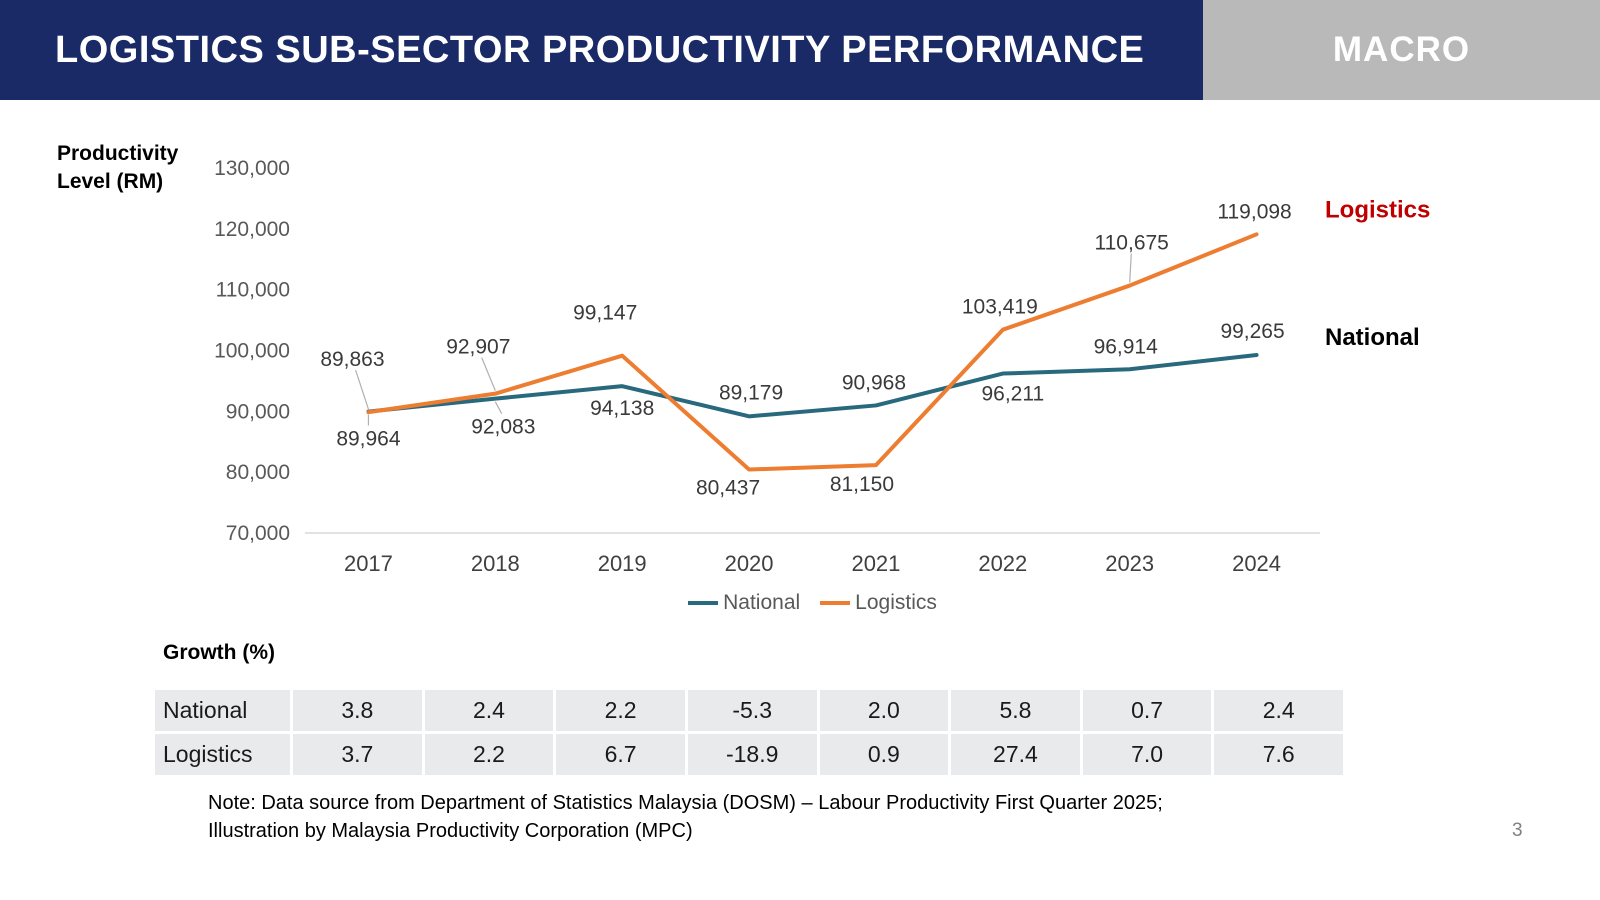 This screenshot has width=1600, height=900. Describe the element at coordinates (258, 411) in the screenshot. I see `y-tick-label: 90,000` at that location.